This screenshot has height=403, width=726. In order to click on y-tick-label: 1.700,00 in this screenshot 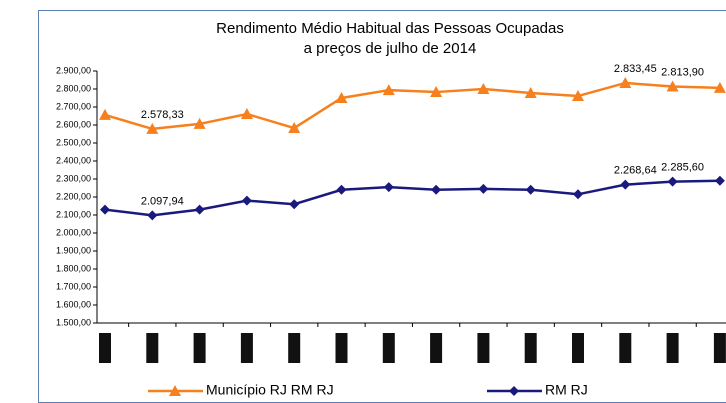, I will do `click(73, 286)`.